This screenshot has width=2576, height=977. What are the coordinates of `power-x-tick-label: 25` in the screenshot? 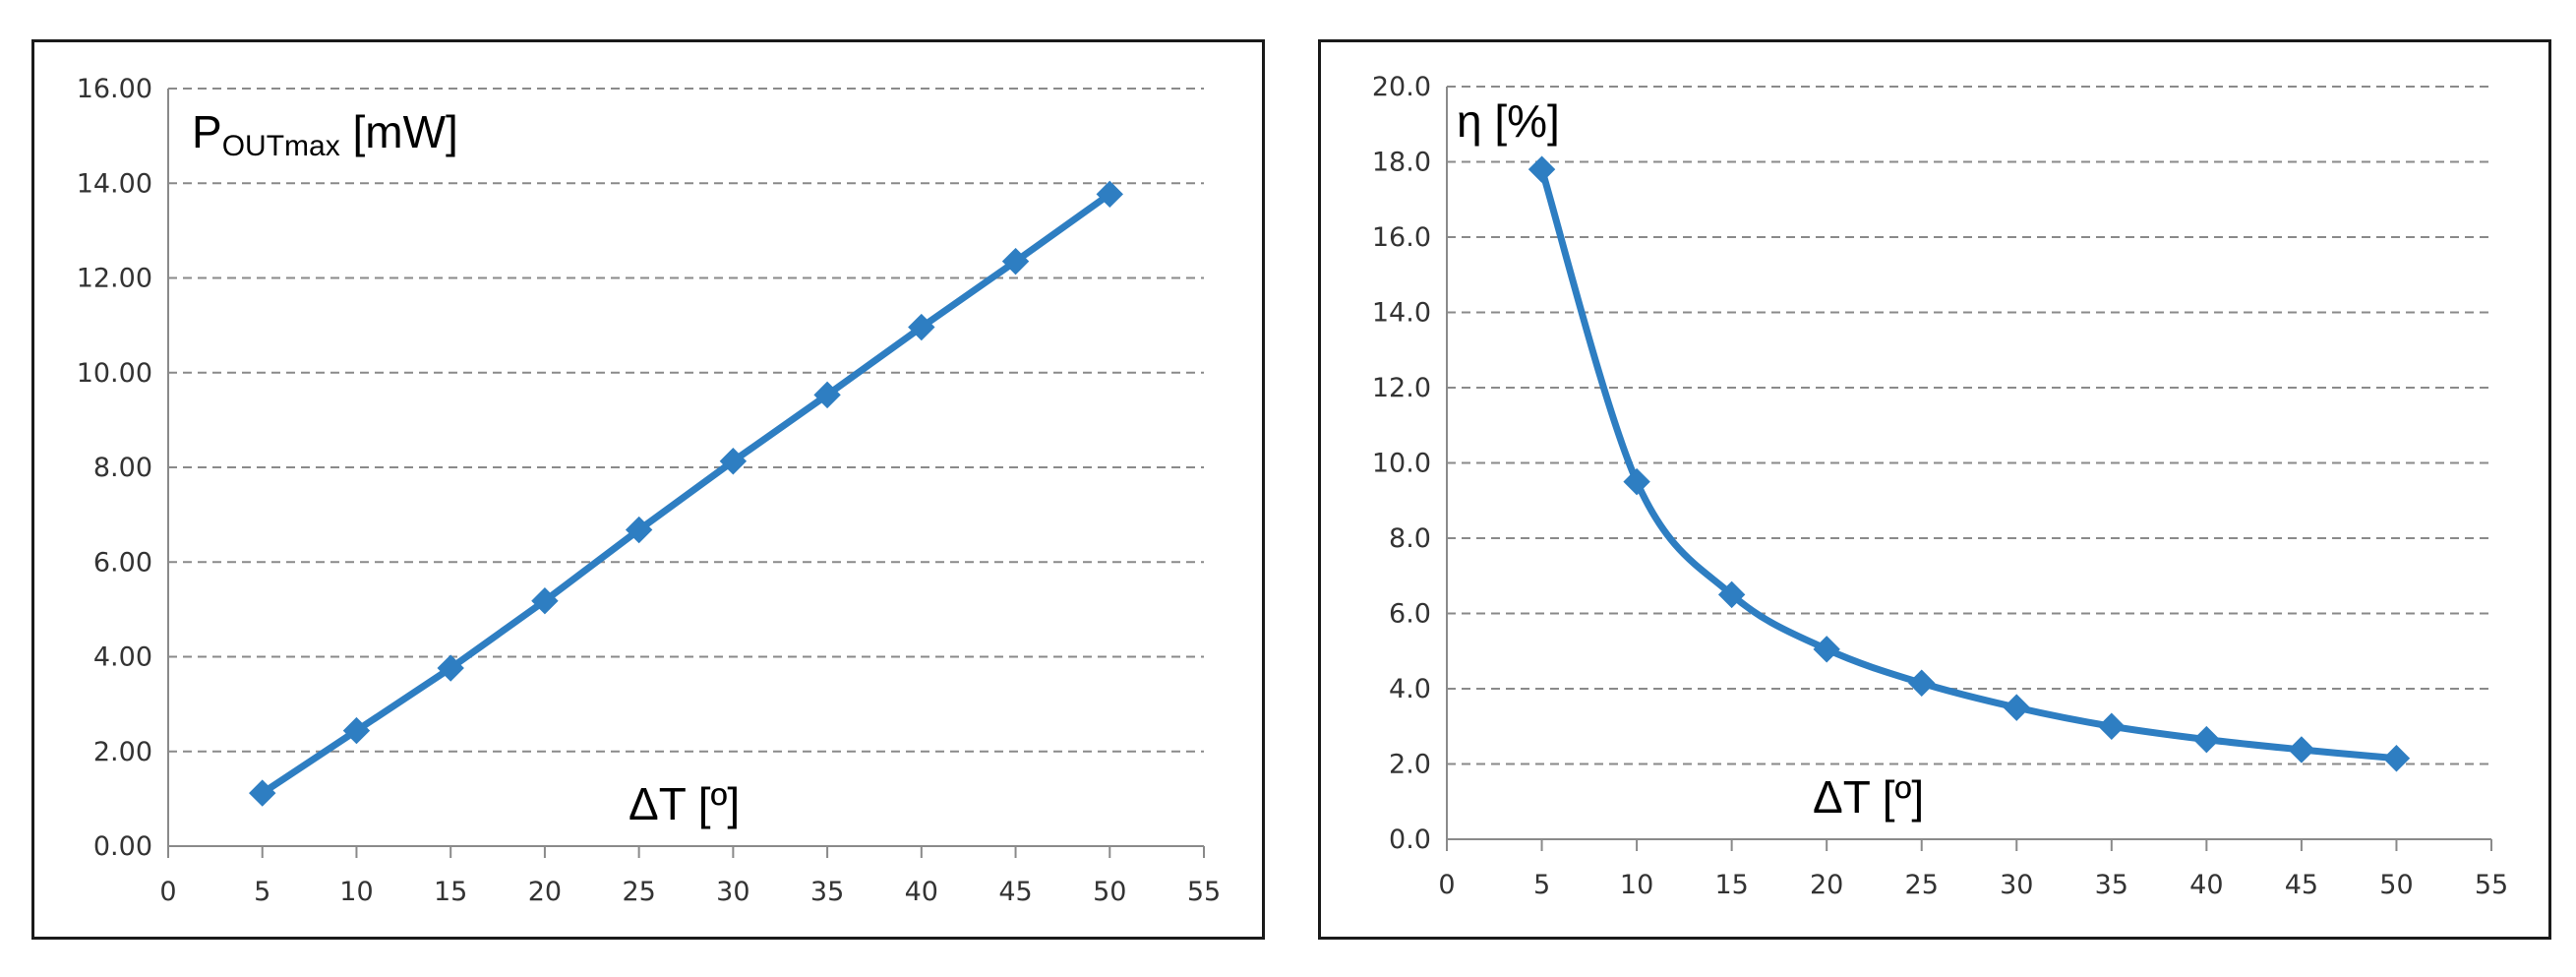 It's located at (638, 892).